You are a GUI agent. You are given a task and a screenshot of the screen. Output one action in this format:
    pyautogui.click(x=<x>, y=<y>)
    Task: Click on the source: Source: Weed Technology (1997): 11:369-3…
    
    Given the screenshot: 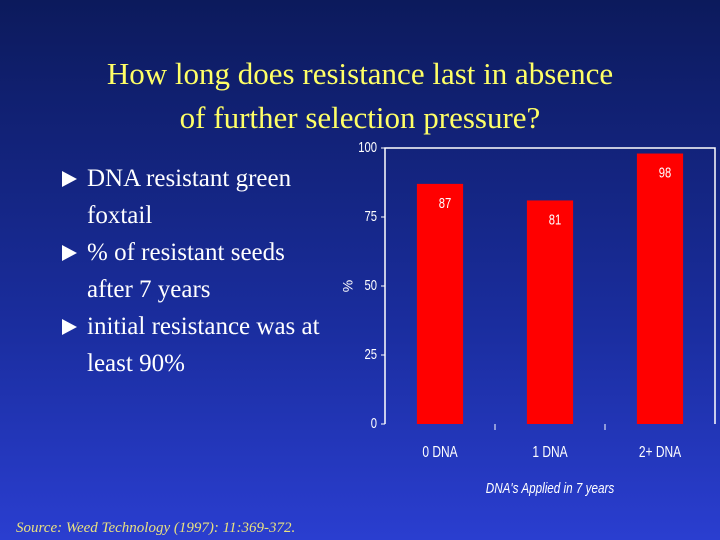 What is the action you would take?
    pyautogui.click(x=156, y=528)
    